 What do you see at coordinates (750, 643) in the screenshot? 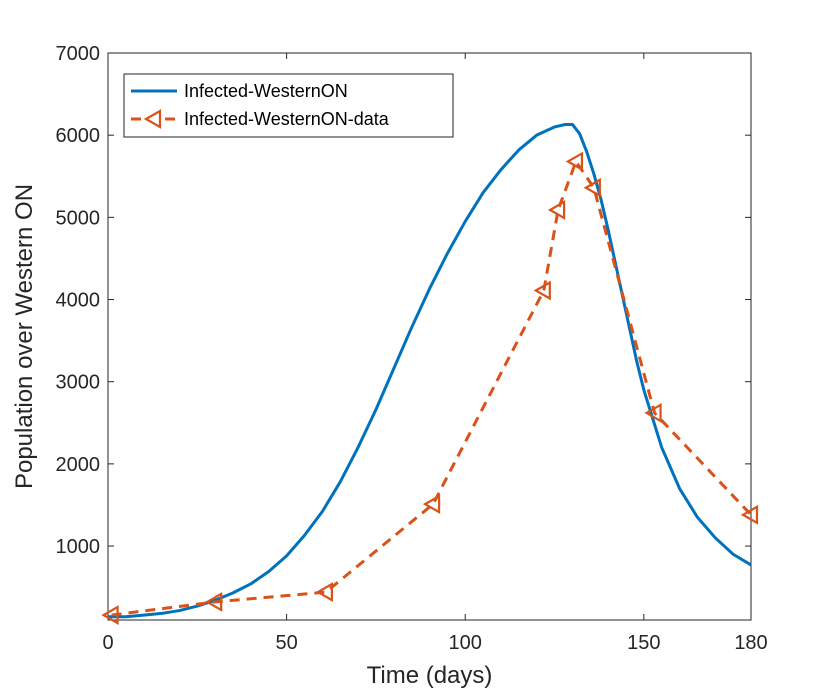
I see `x-tick-label: 180` at bounding box center [750, 643].